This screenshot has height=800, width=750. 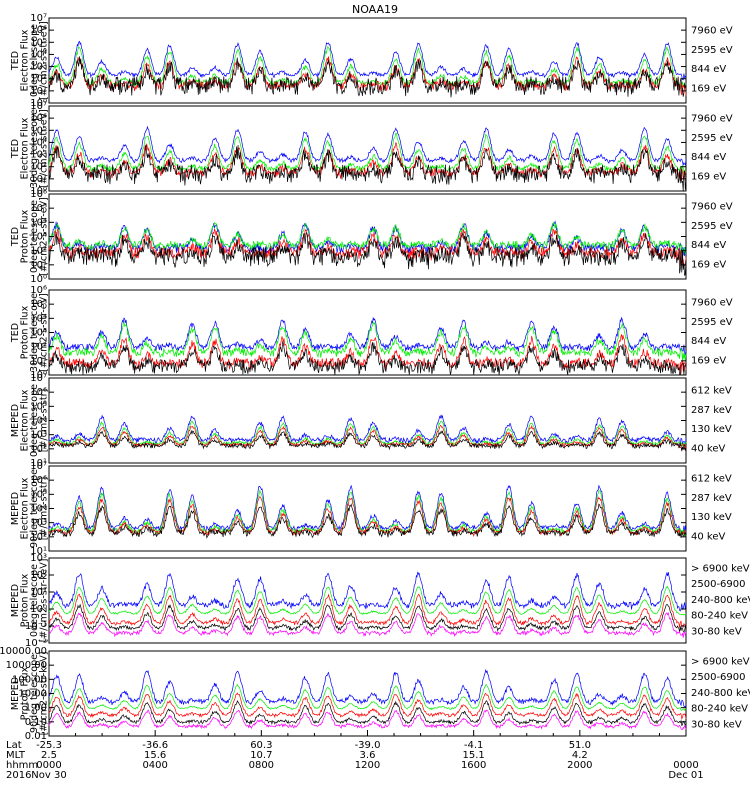 What do you see at coordinates (36, 708) in the screenshot?
I see `y-tick-label: 1.00` at bounding box center [36, 708].